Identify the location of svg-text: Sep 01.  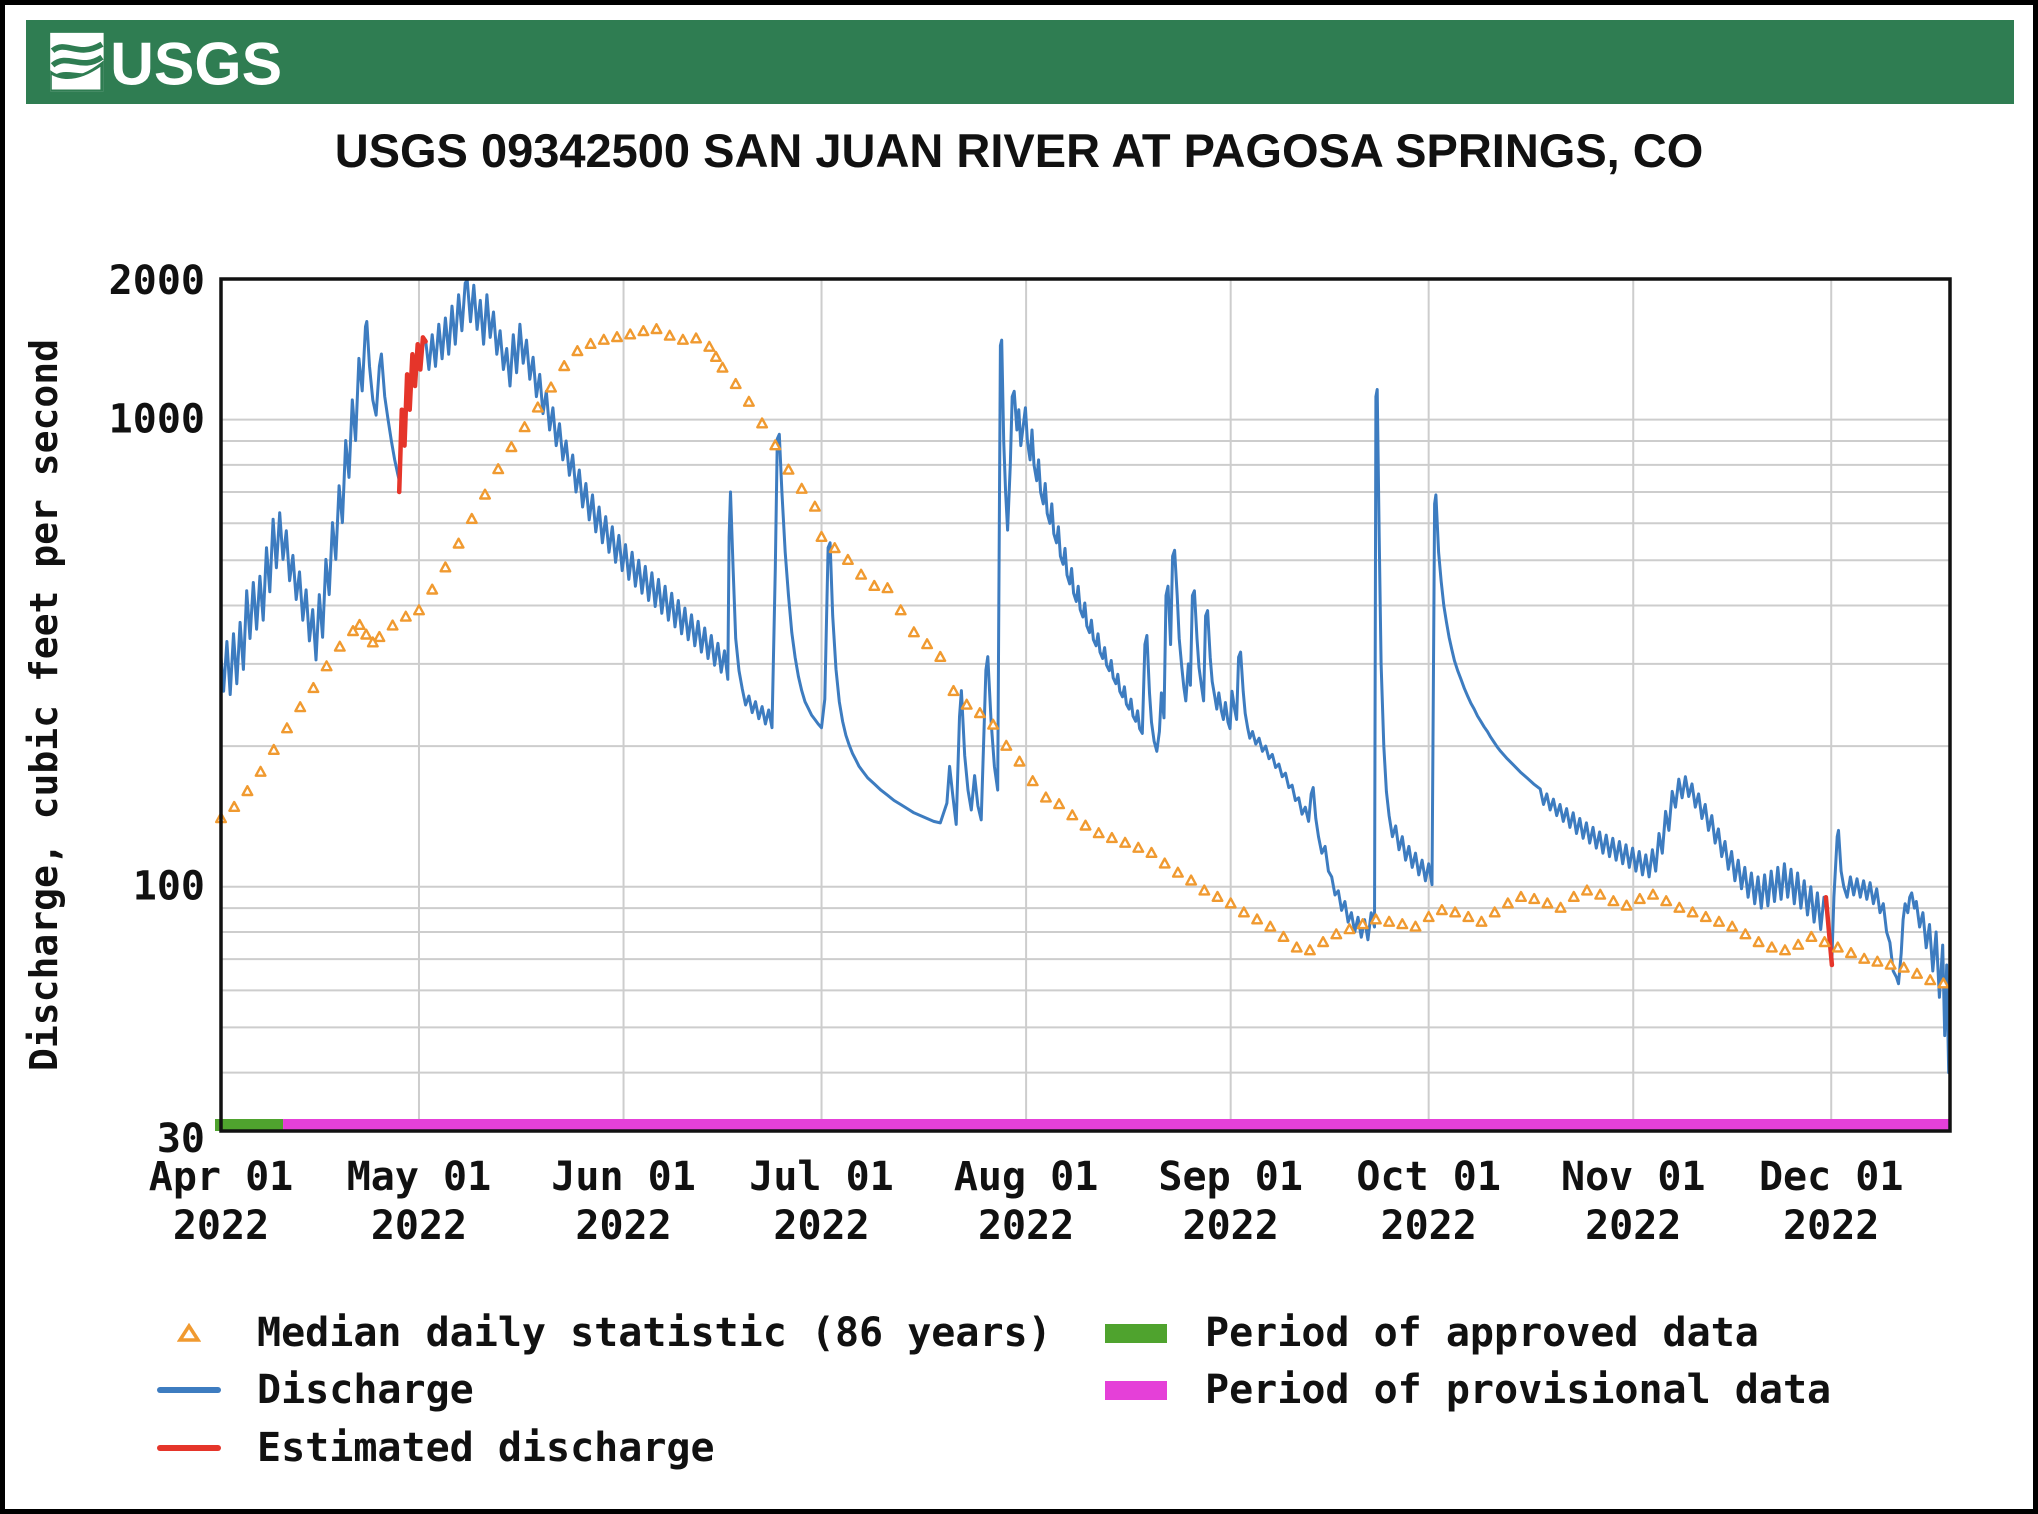
(1230, 1177).